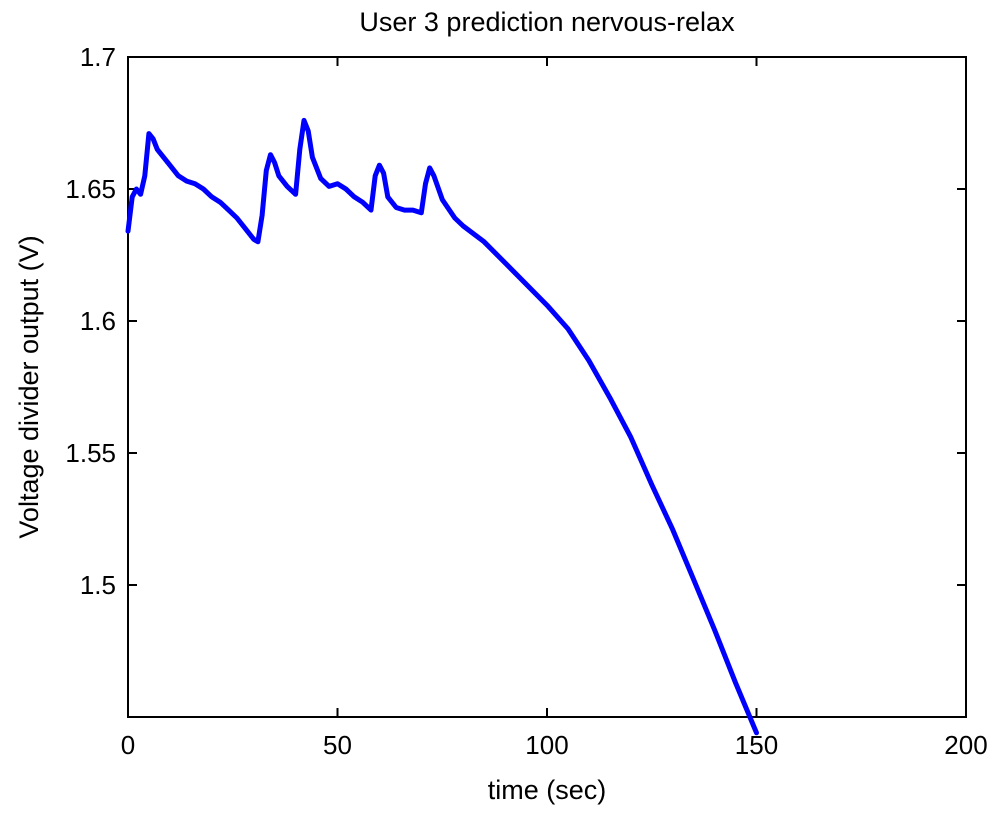 This screenshot has width=1000, height=821. I want to click on y-tick-label: 1.5, so click(98, 585).